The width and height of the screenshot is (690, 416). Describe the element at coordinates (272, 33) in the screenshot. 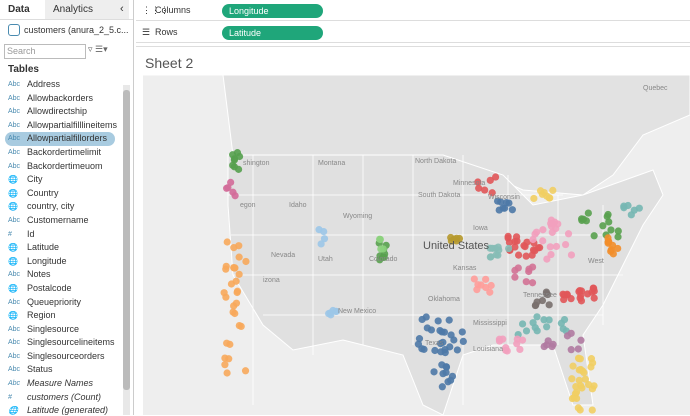

I see `pill: Latitude` at that location.